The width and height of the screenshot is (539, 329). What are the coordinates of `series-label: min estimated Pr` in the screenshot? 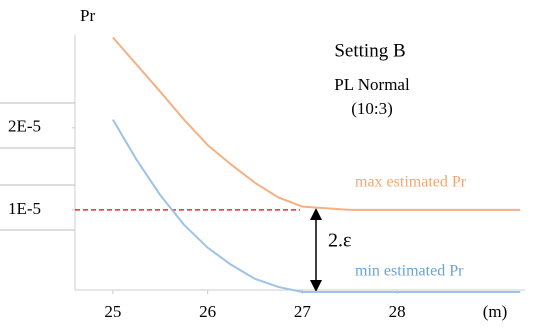 It's located at (409, 271).